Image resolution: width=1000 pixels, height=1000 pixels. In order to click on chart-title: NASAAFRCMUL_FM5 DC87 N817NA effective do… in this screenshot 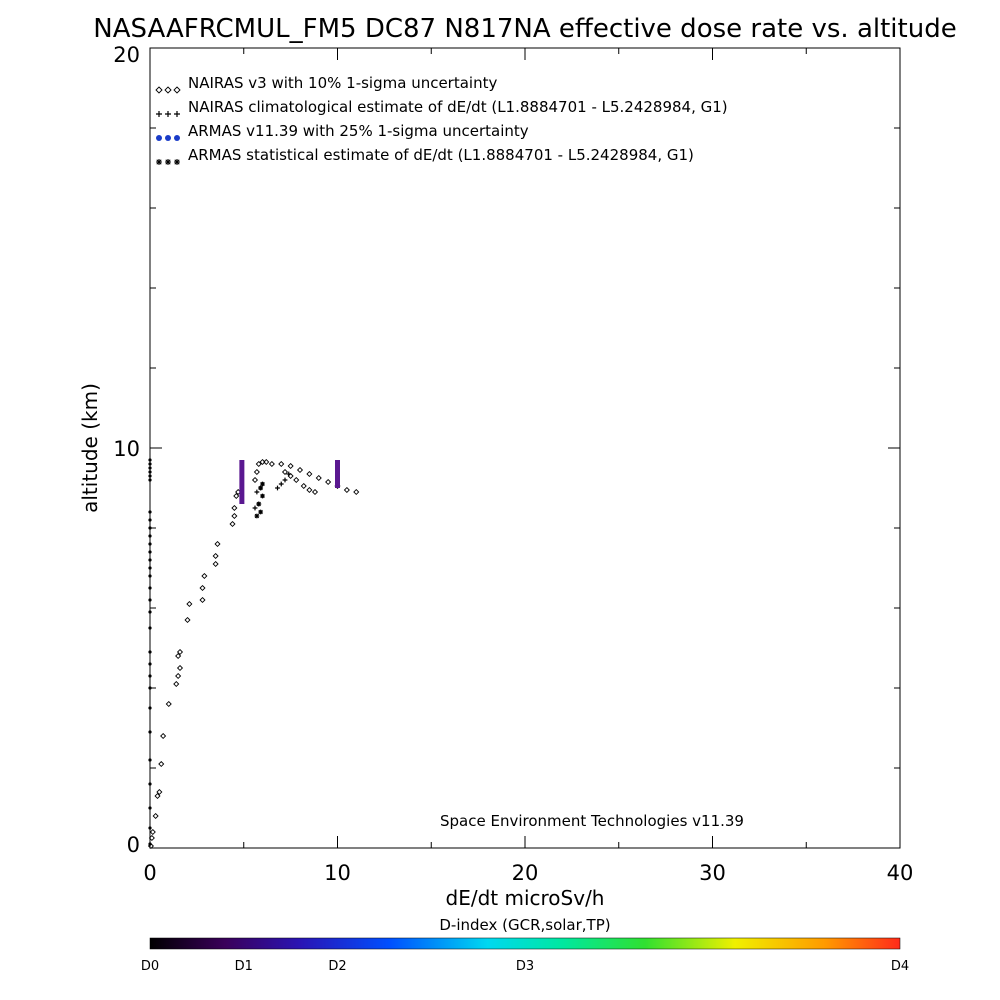, I will do `click(524, 29)`.